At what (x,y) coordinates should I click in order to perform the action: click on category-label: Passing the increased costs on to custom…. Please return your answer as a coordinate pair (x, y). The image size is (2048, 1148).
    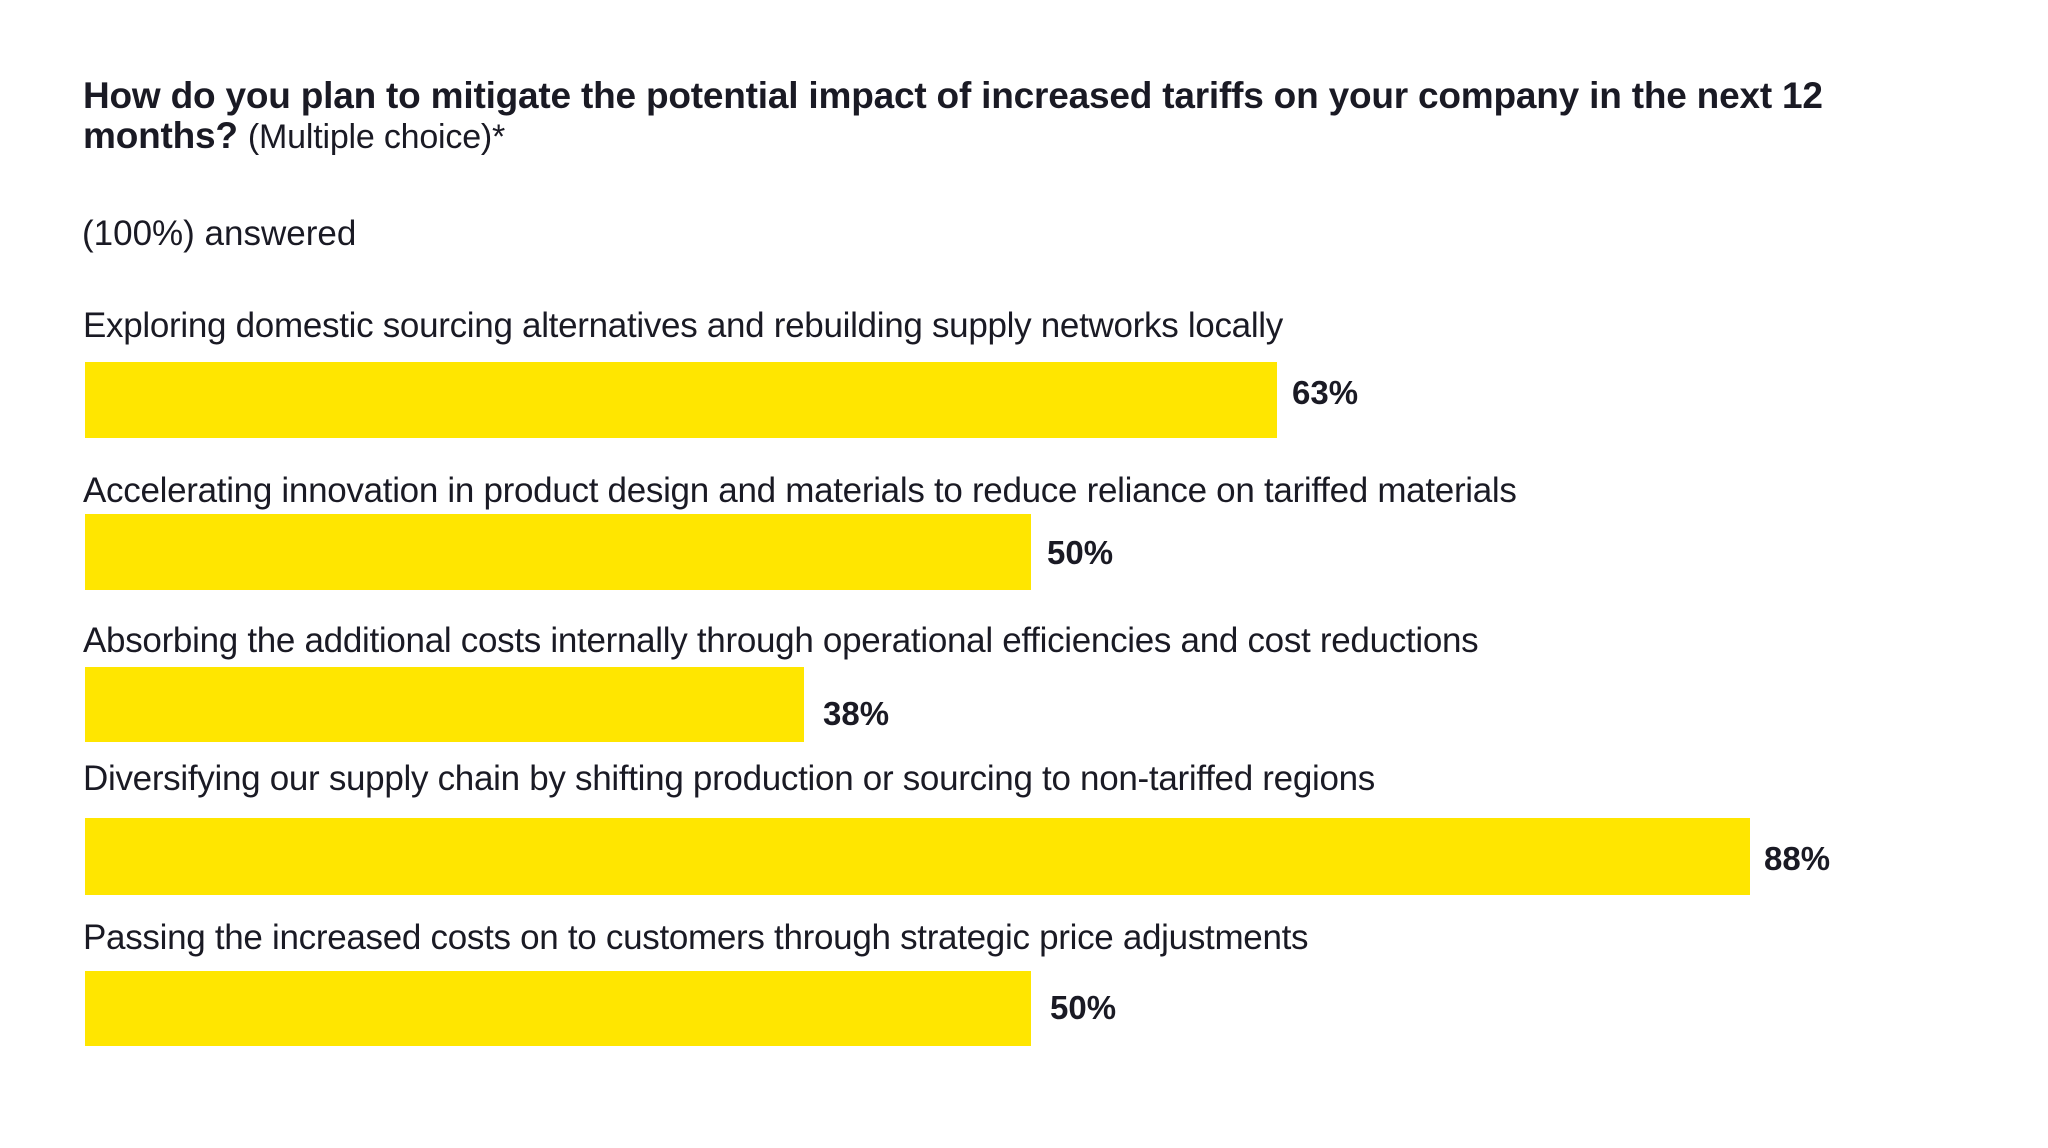
    Looking at the image, I should click on (696, 937).